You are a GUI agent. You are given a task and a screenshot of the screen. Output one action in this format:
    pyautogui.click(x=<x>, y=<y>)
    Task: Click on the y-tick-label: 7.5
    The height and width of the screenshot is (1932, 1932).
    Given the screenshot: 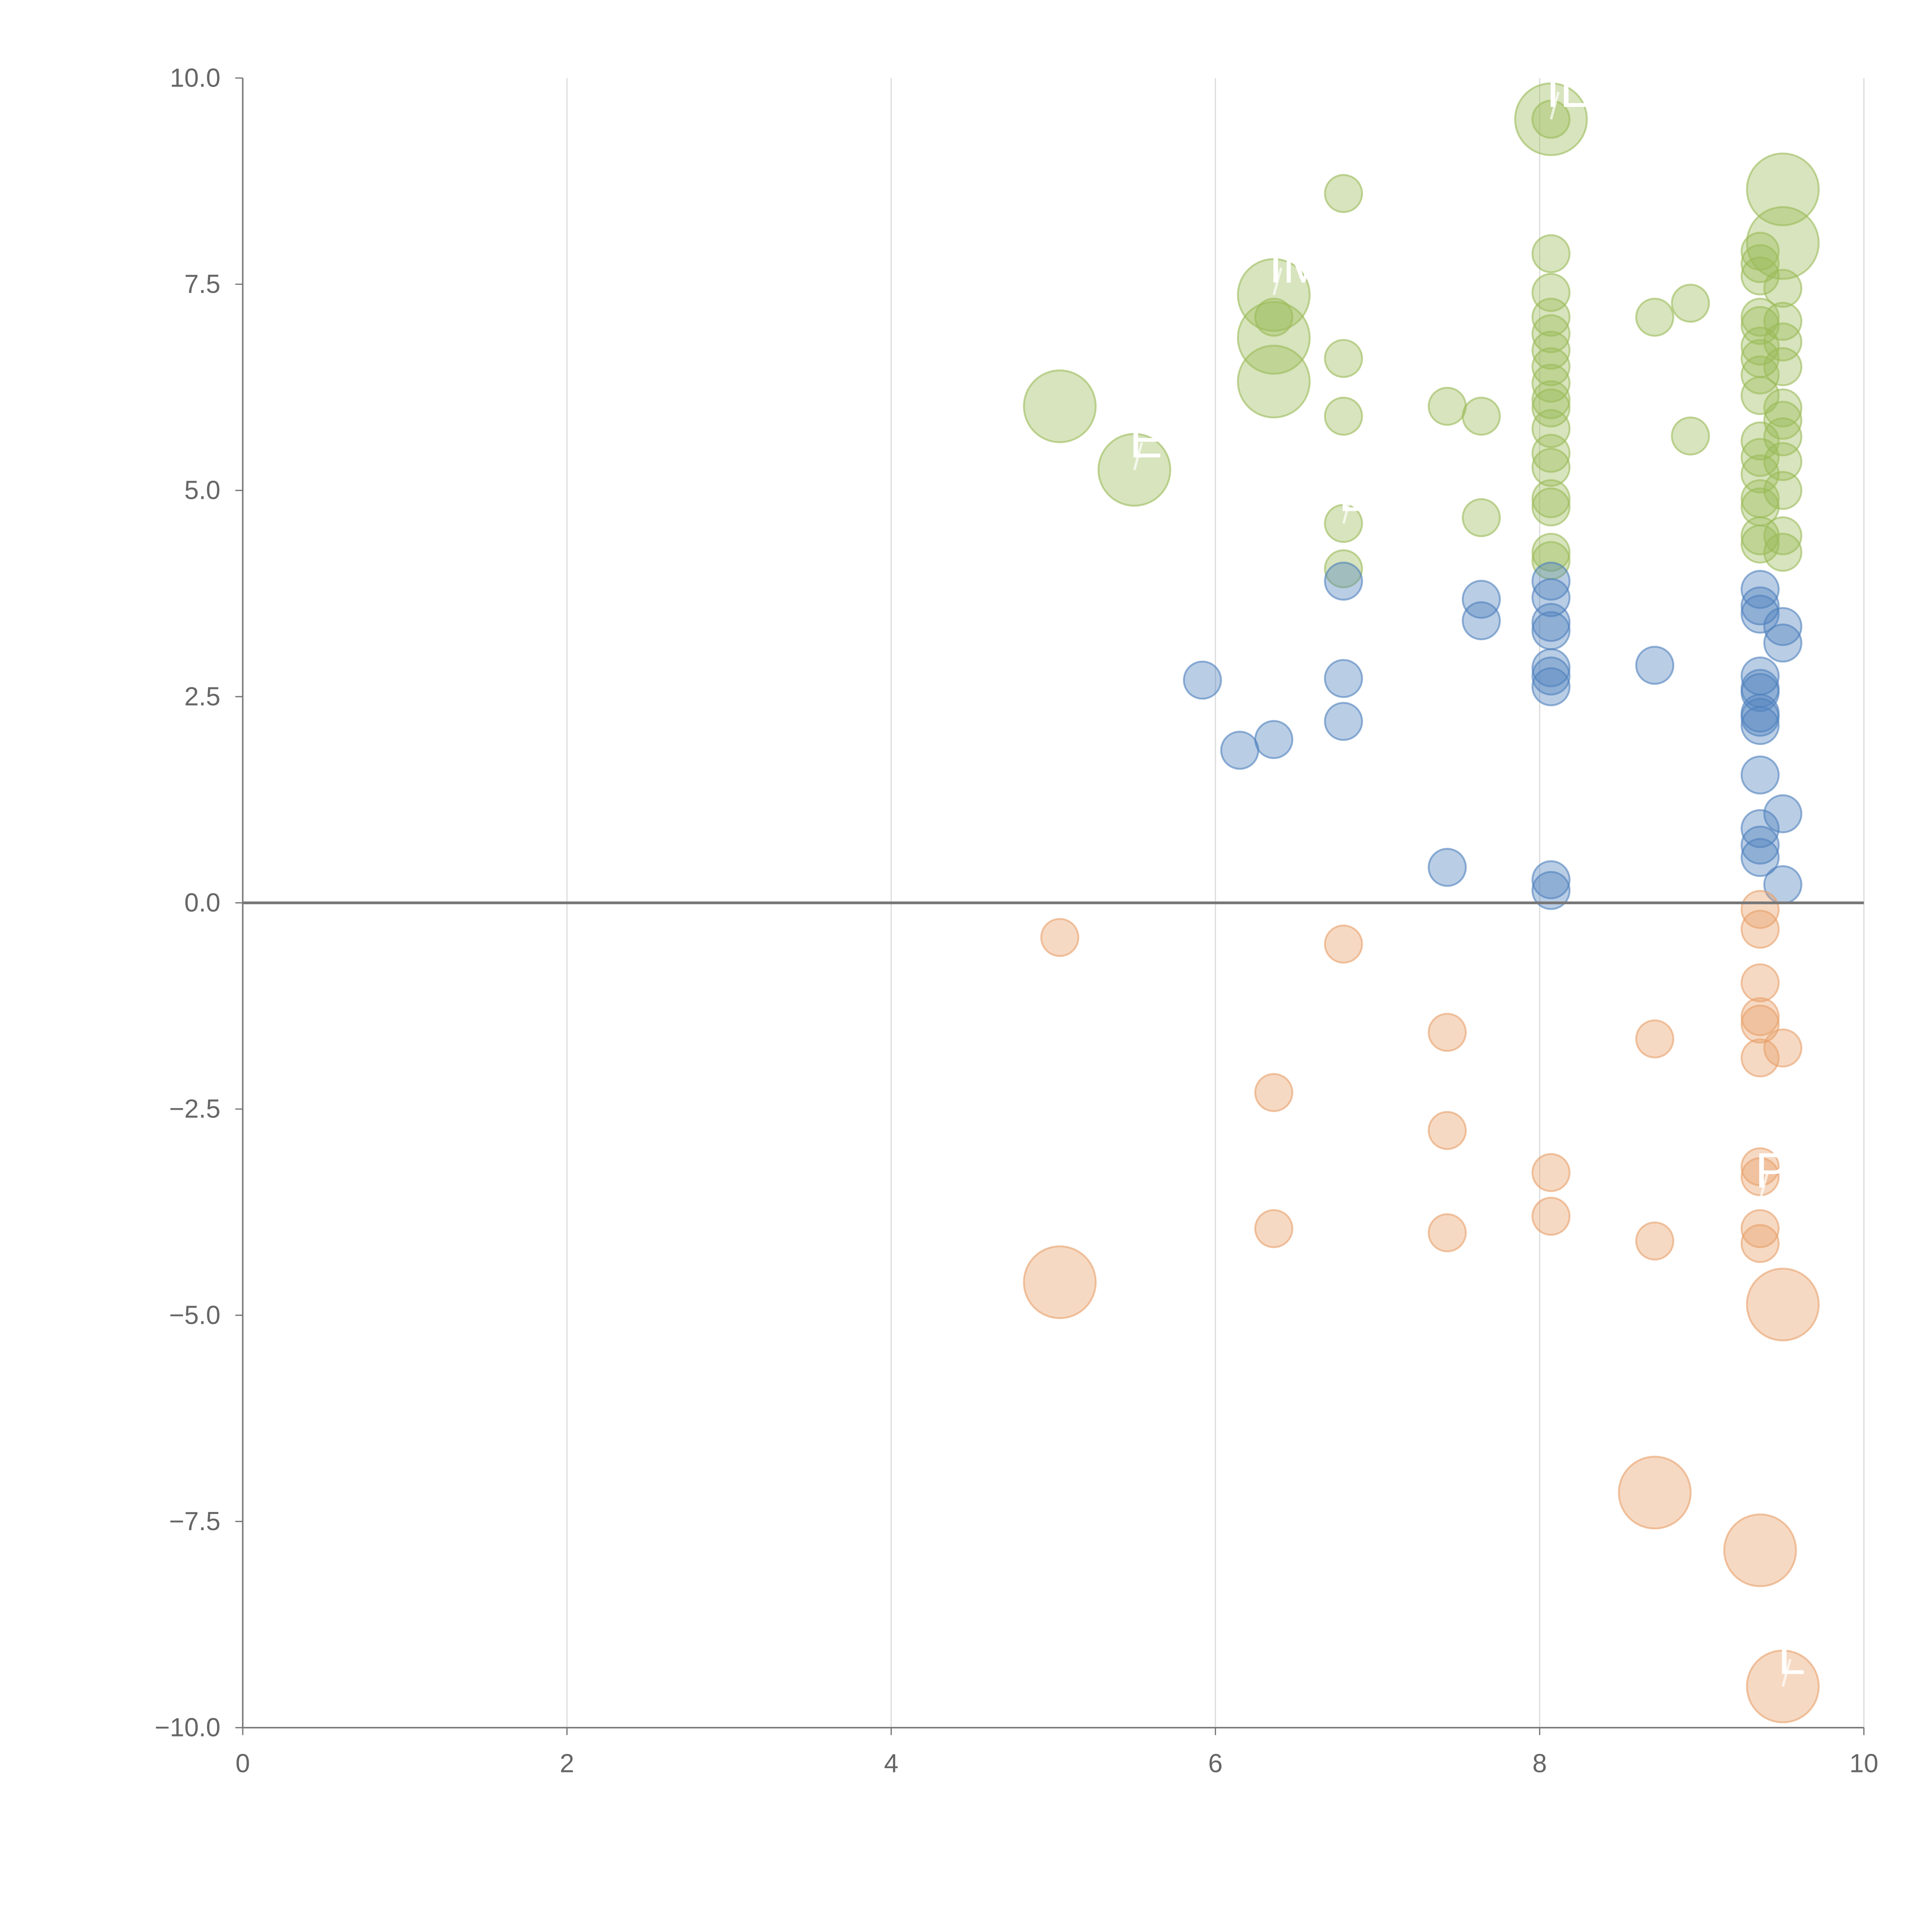 What is the action you would take?
    pyautogui.click(x=202, y=284)
    